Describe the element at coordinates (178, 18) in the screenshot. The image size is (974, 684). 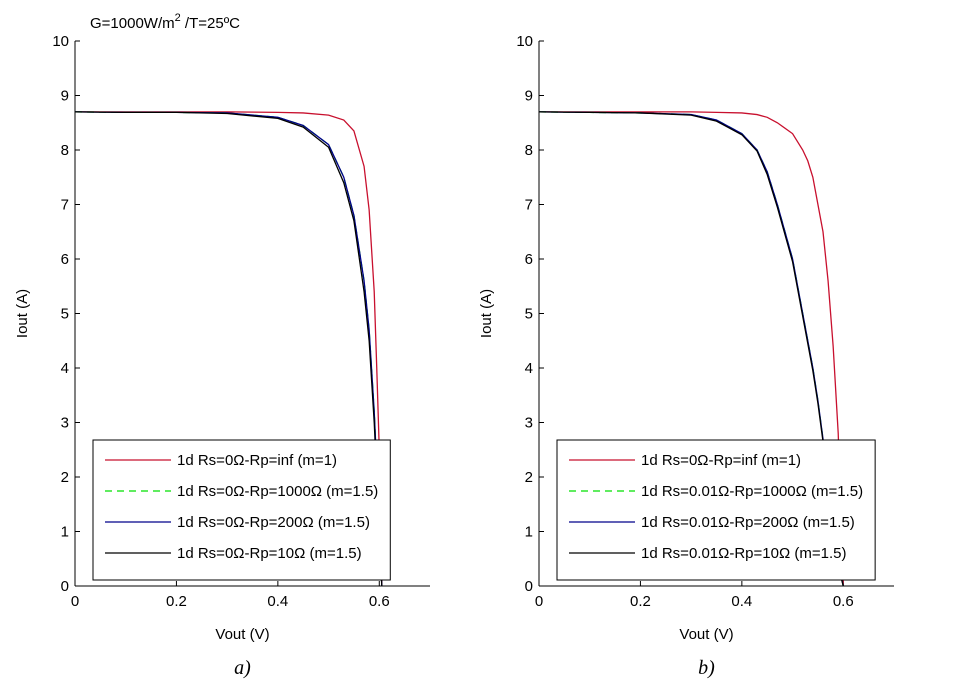
I see `annotation-sup: 2` at that location.